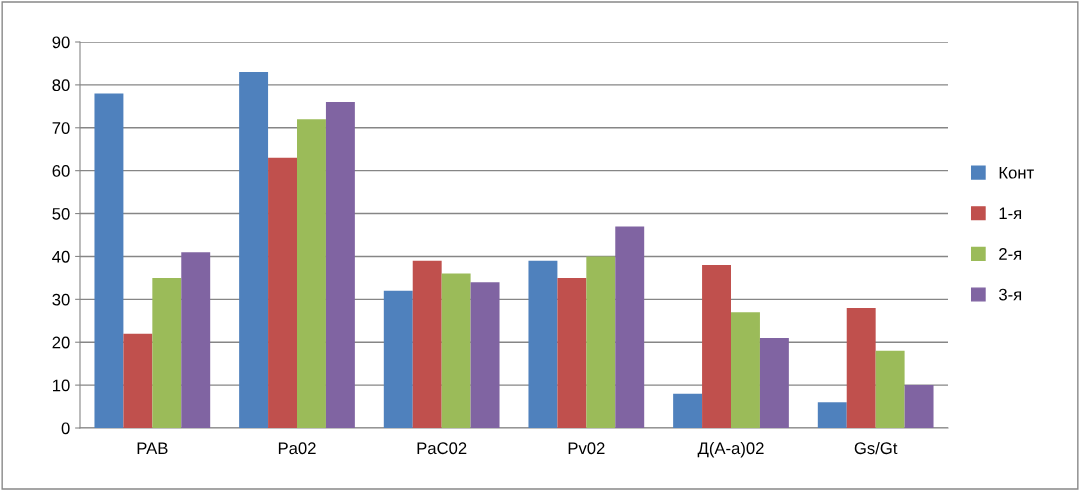 The width and height of the screenshot is (1080, 491). What do you see at coordinates (61, 385) in the screenshot?
I see `y-tick-label: 10` at bounding box center [61, 385].